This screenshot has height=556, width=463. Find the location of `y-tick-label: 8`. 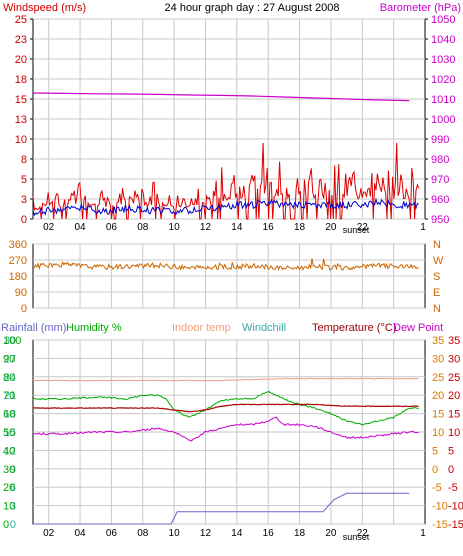

y-tick-label: 8 is located at coordinates (24, 160).